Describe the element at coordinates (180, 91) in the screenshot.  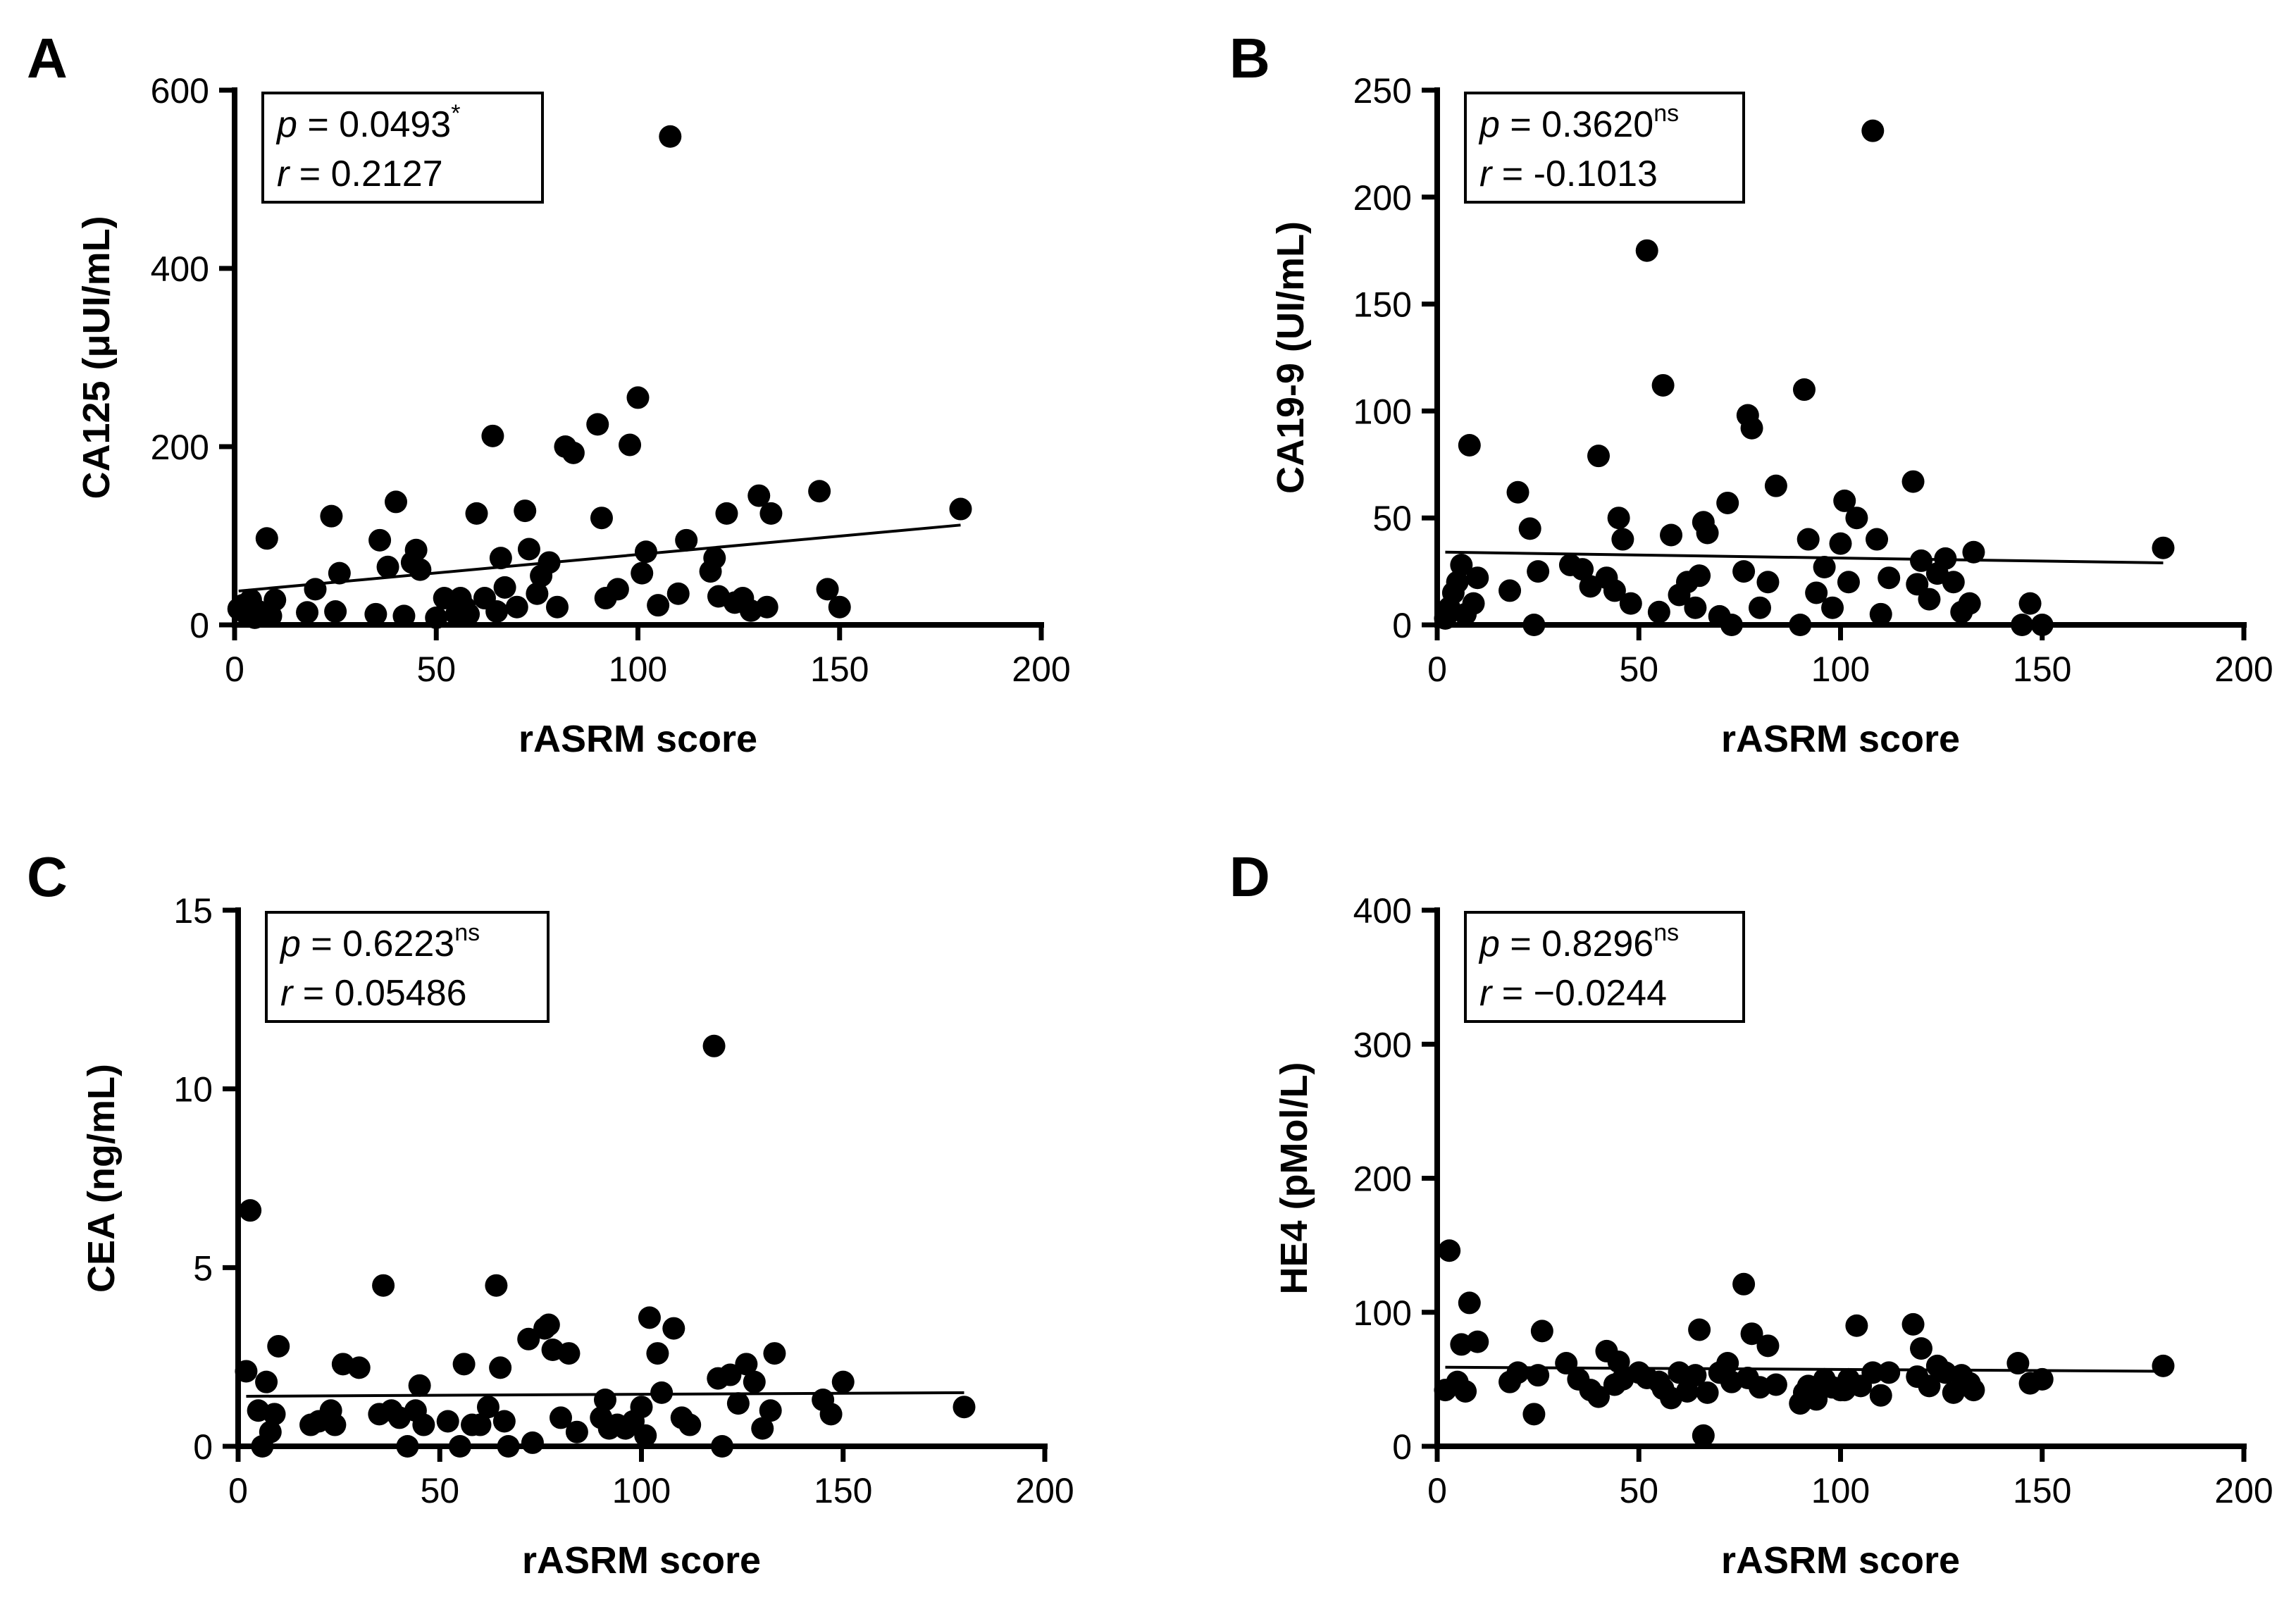
I see `y-tick-label: 600` at that location.